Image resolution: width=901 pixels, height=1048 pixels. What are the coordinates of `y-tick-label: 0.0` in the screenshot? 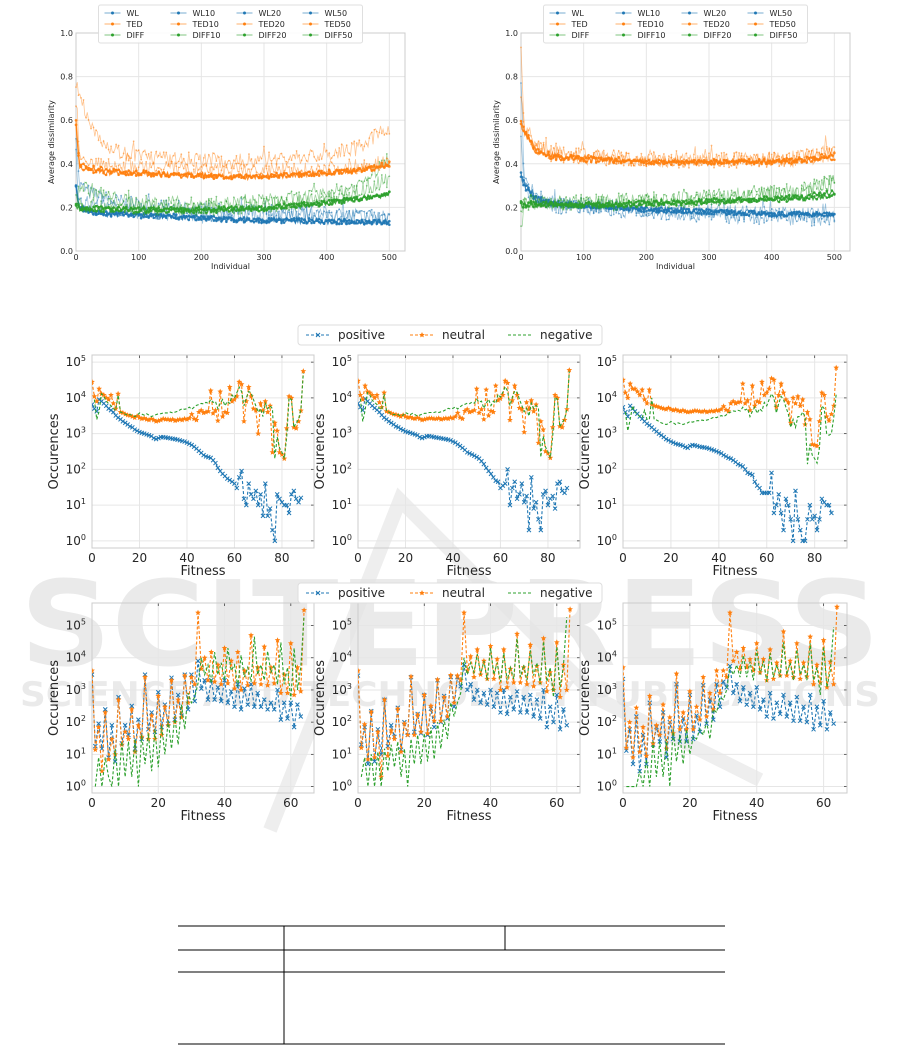 It's located at (66, 251).